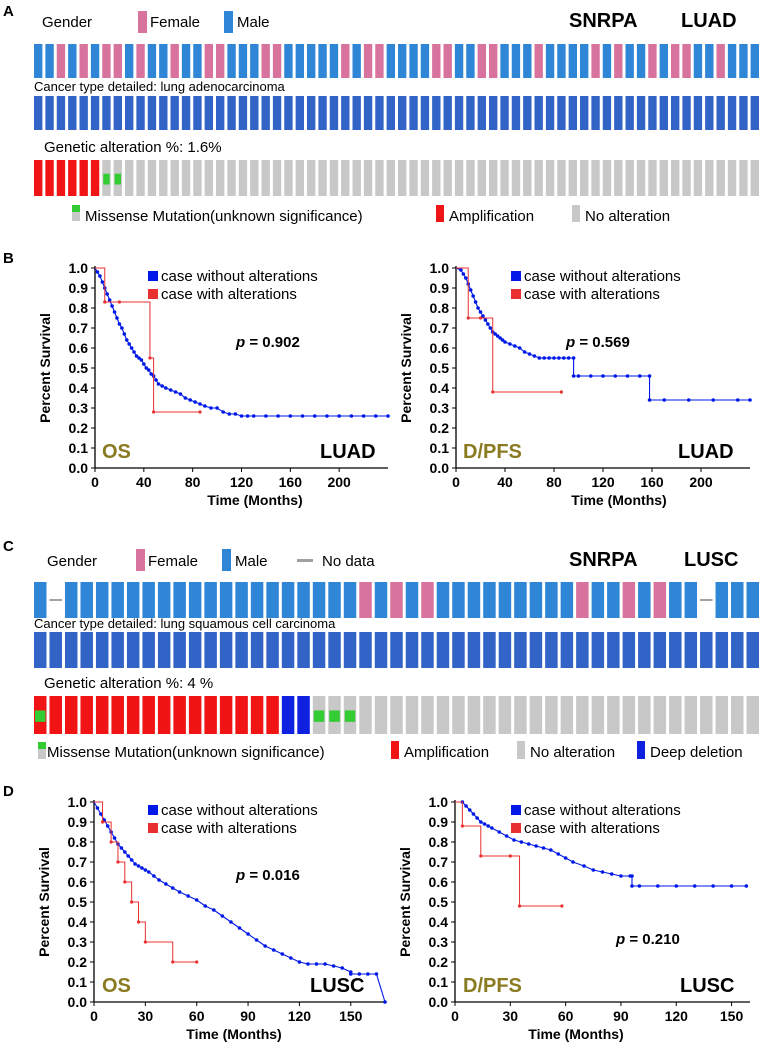 The height and width of the screenshot is (1058, 765). What do you see at coordinates (709, 21) in the screenshot?
I see `cancer-label: LUAD` at bounding box center [709, 21].